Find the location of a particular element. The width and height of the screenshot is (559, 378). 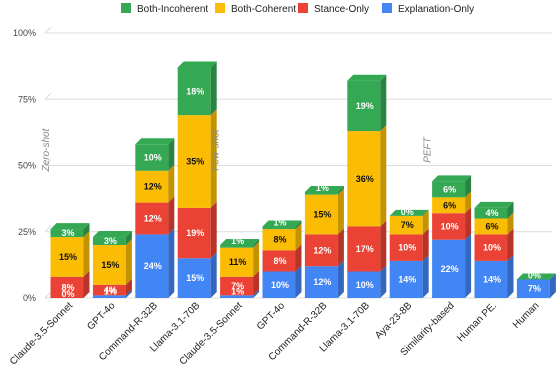

bar-stack: 15% 19% 35% 18% is located at coordinates (197, 179).